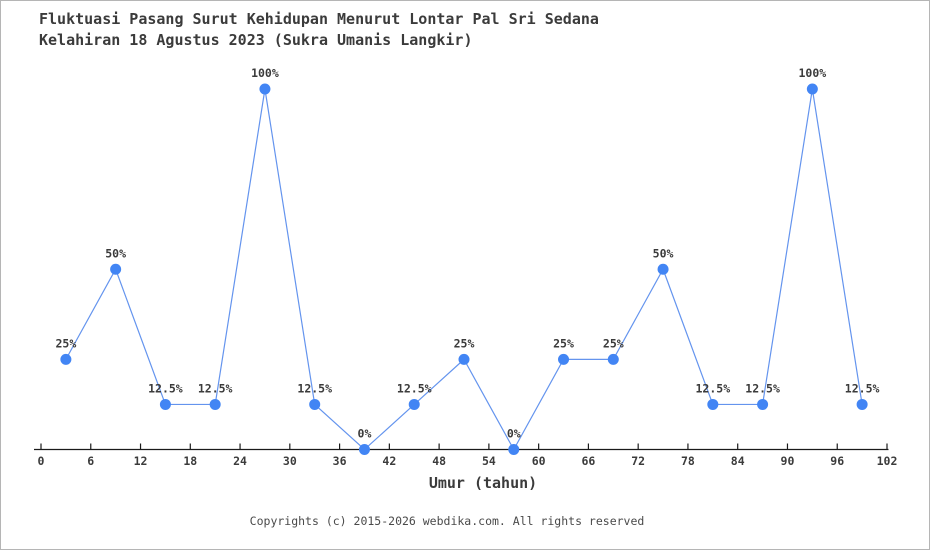 This screenshot has height=550, width=930. Describe the element at coordinates (389, 461) in the screenshot. I see `x-axis-tick-label: 42` at that location.